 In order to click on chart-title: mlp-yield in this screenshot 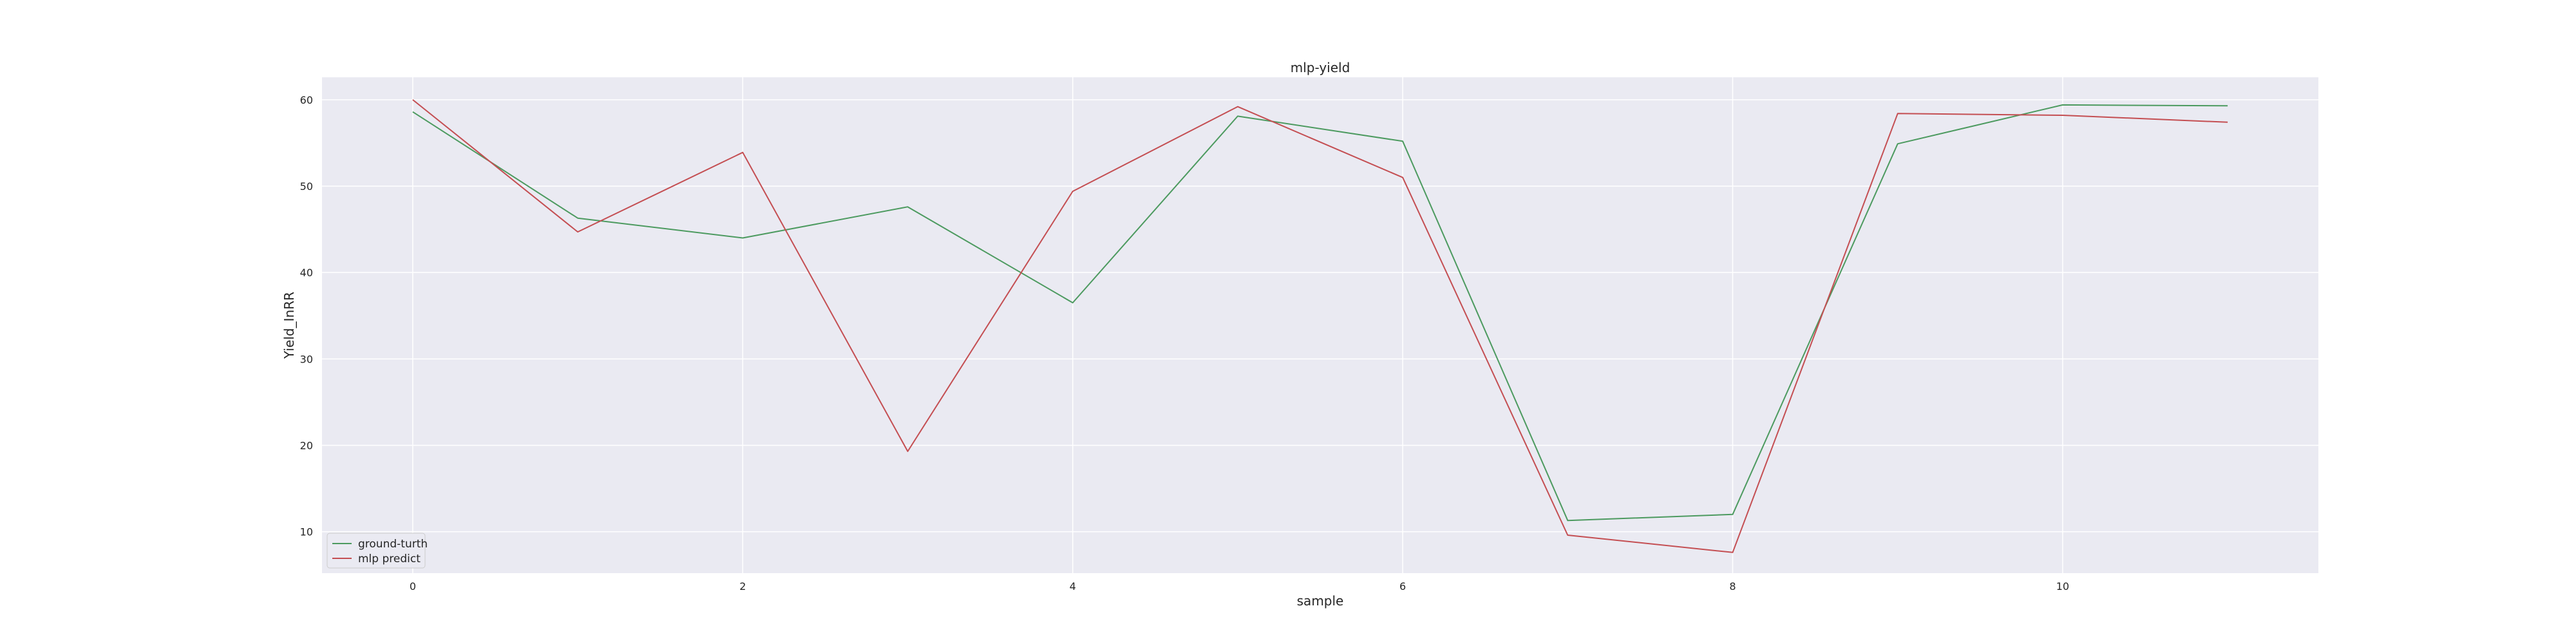, I will do `click(1320, 67)`.